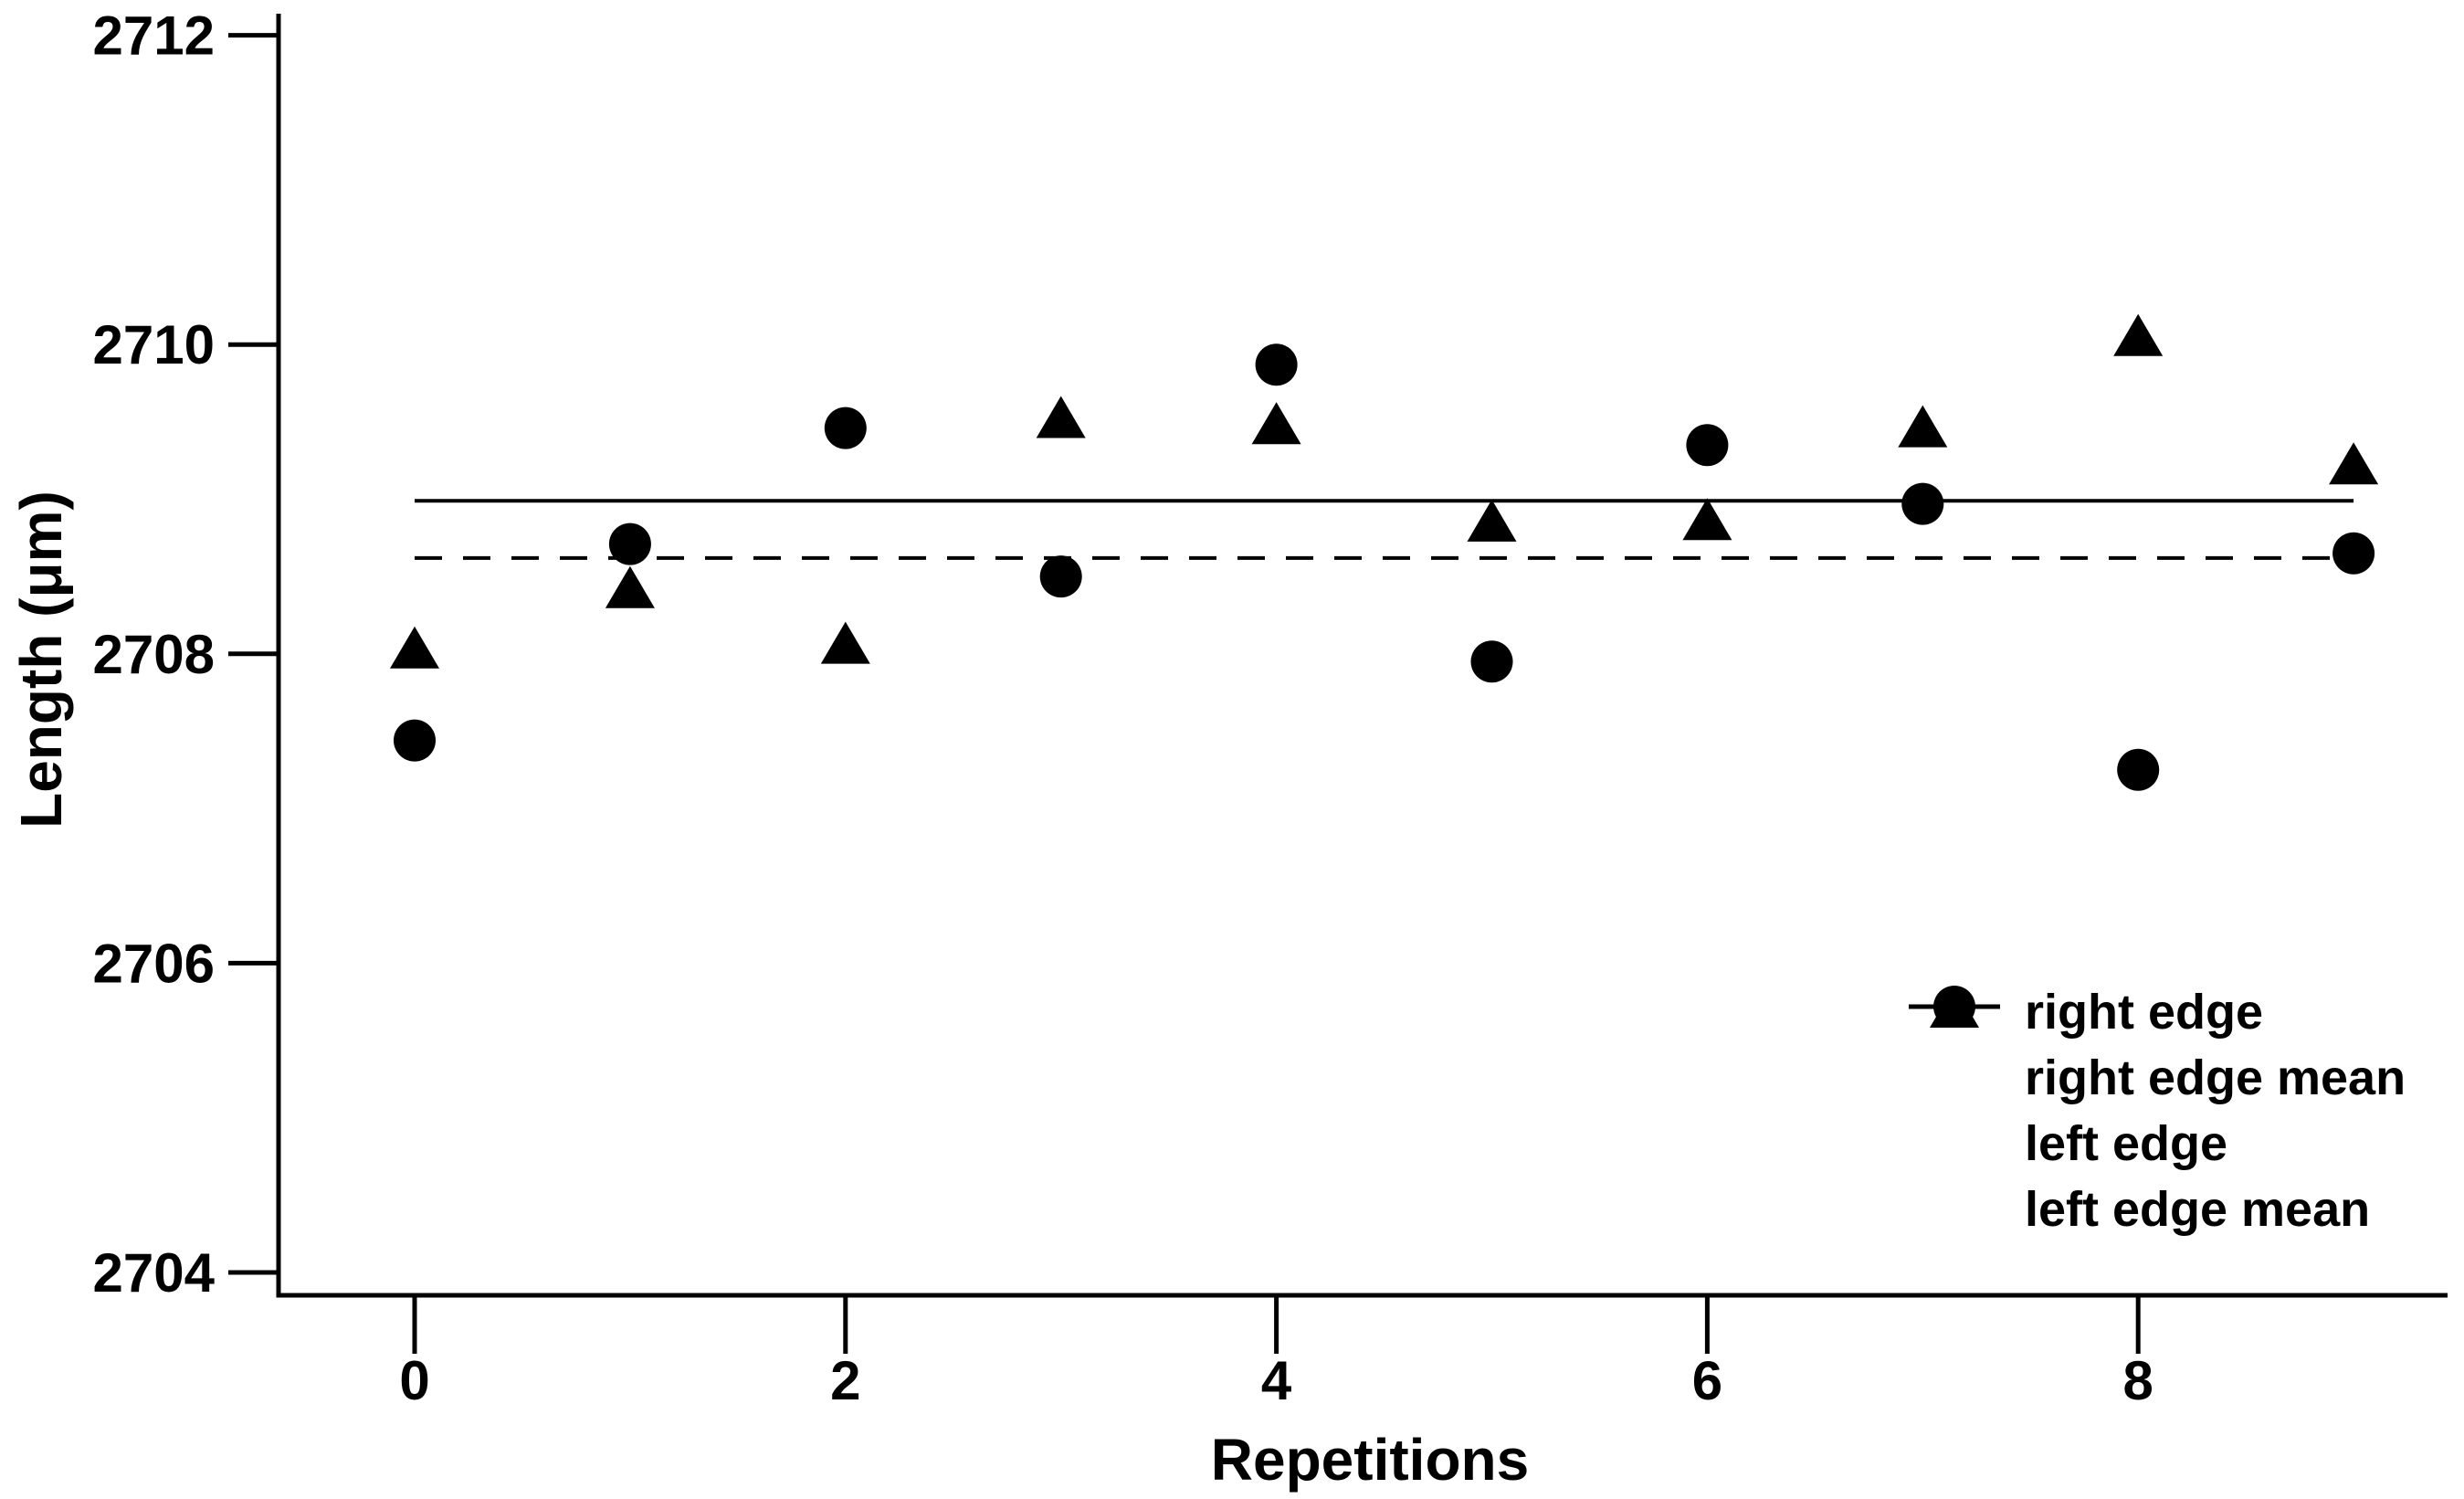 This screenshot has height=1499, width=2464. I want to click on legend-item: right edge mean, so click(2155, 1057).